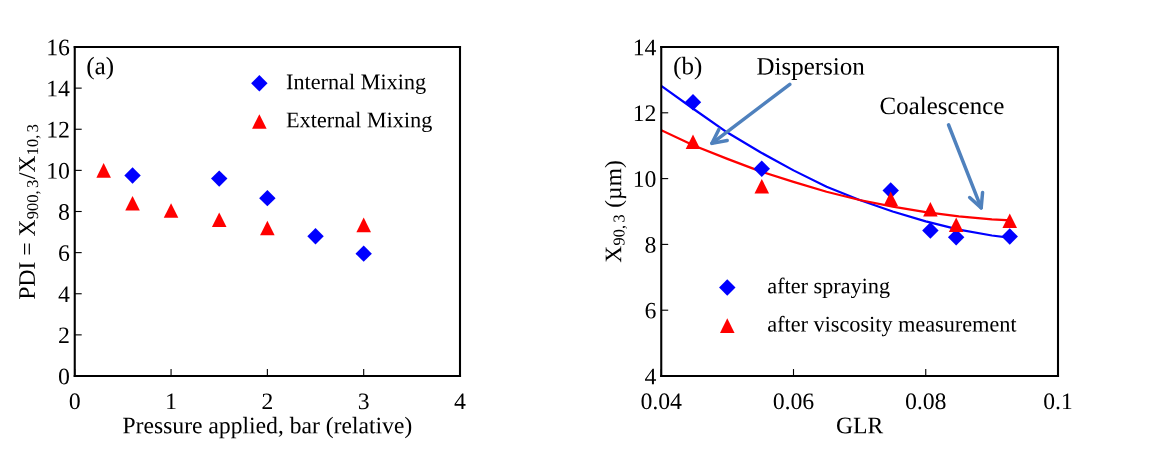  I want to click on y-tick-label: 16, so click(59, 47).